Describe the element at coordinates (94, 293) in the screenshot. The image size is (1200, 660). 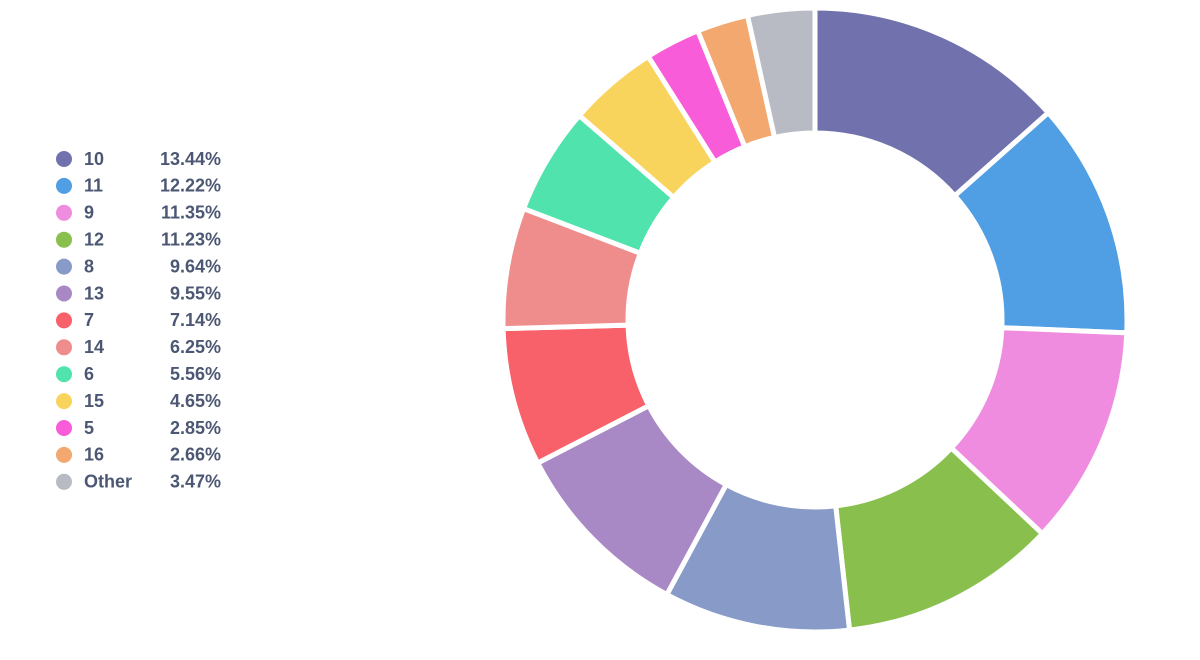
I see `legend-label: 13` at that location.